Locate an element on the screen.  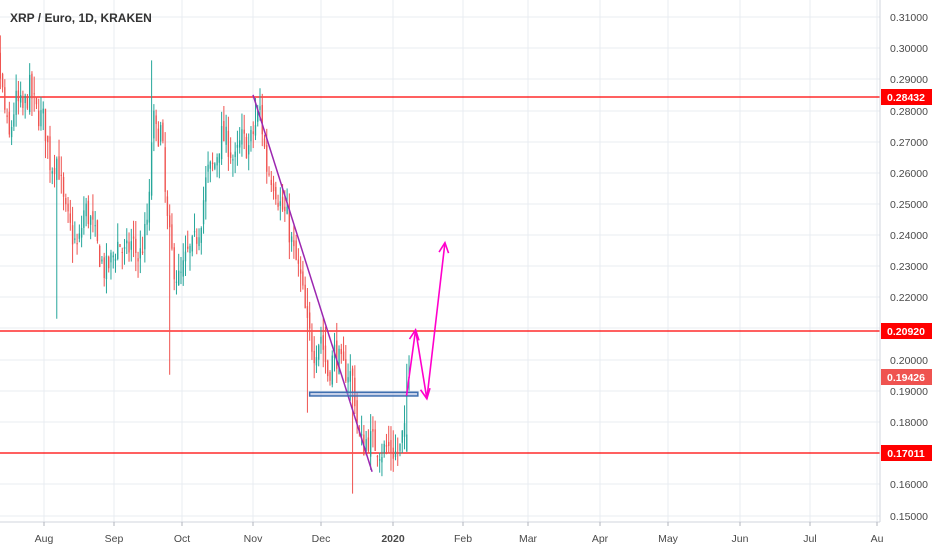
time-tick-label: Mar is located at coordinates (528, 539).